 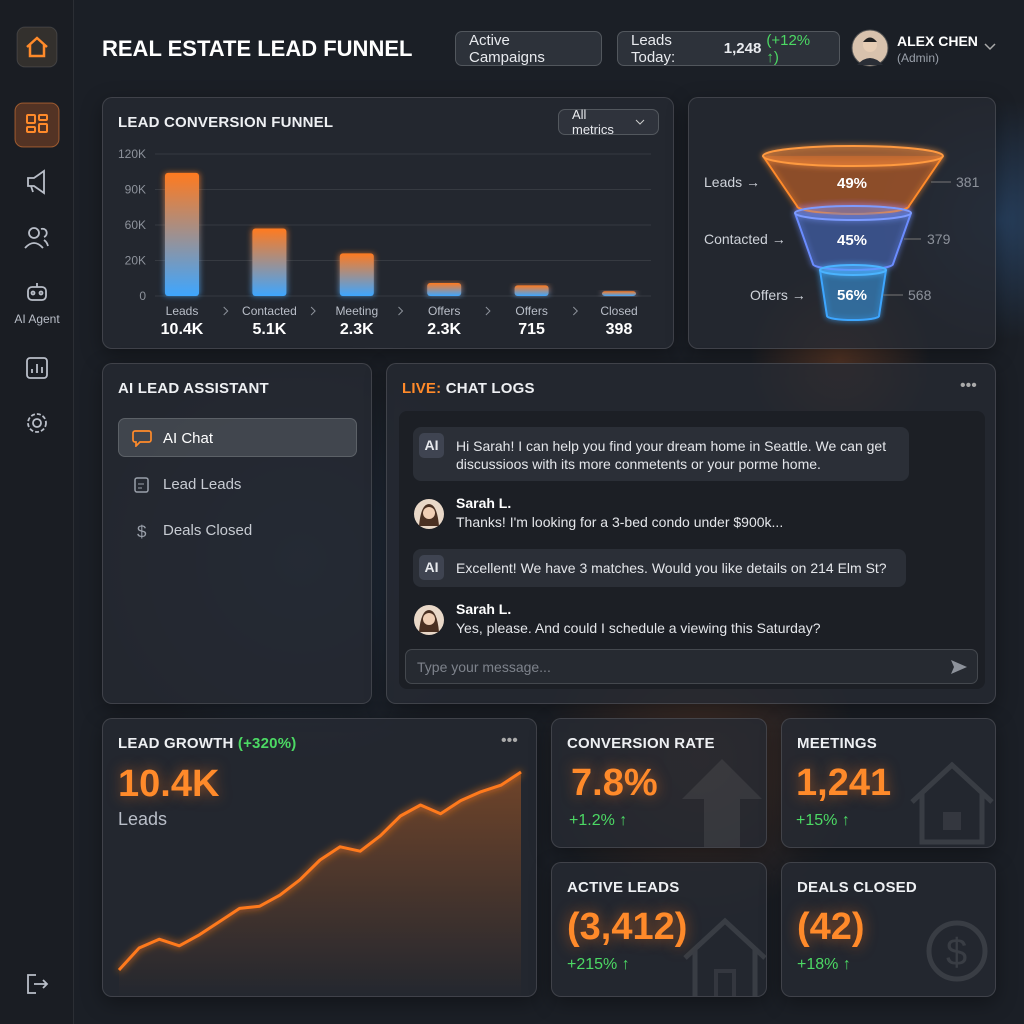 What do you see at coordinates (490, 388) in the screenshot?
I see `title-text: CHAT LOGS` at bounding box center [490, 388].